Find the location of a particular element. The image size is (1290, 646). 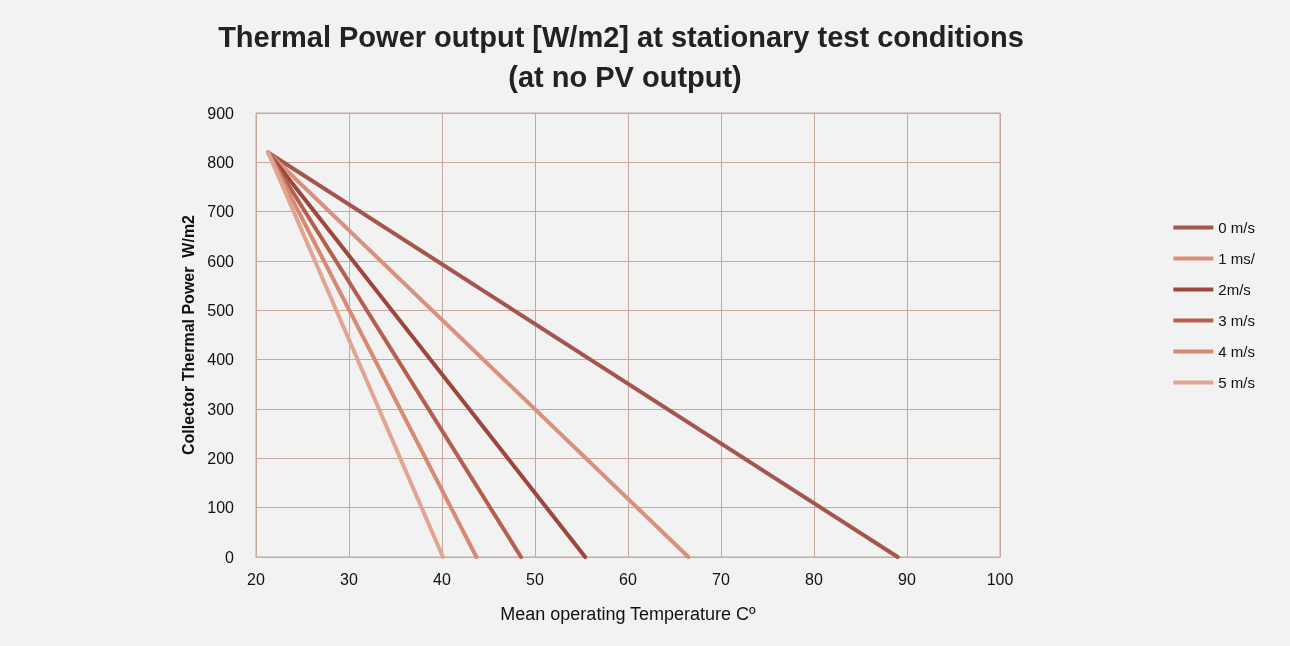

y-axis-title: Collector Thermal Power W/m2 is located at coordinates (188, 335).